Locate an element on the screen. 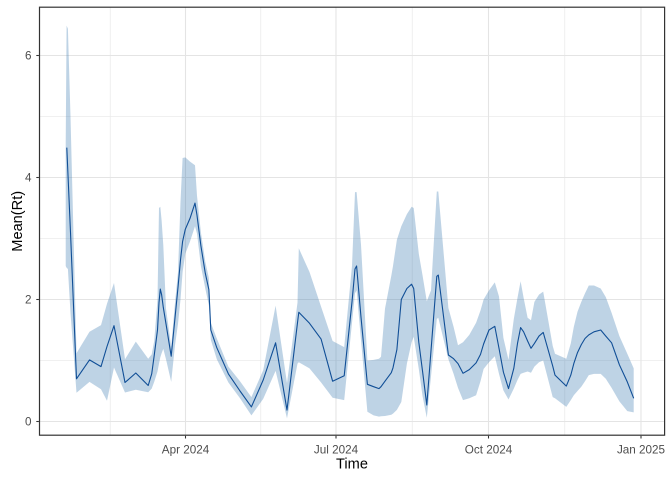 The image size is (672, 485). svg-text: Oct 2024 is located at coordinates (489, 450).